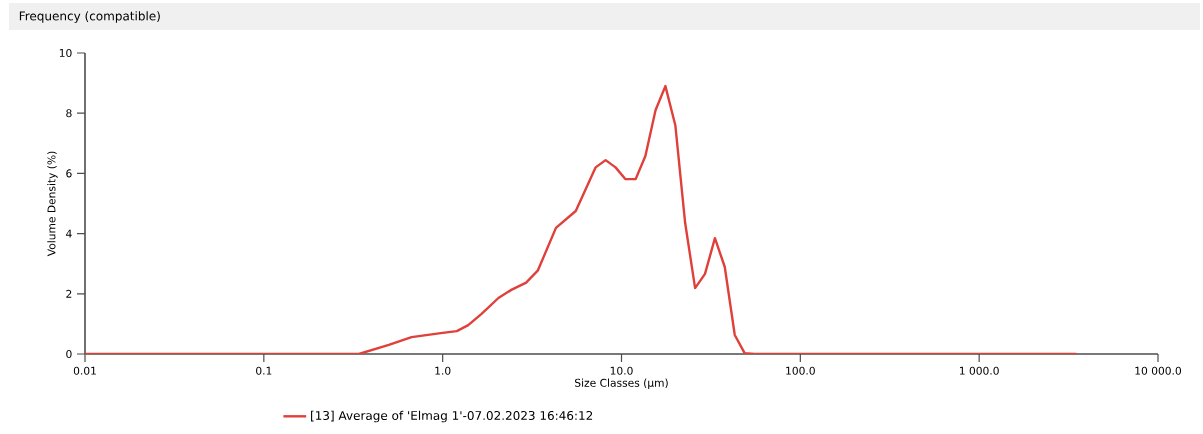 The image size is (1203, 434). Describe the element at coordinates (979, 370) in the screenshot. I see `x-tick-label: 1 000.0` at that location.